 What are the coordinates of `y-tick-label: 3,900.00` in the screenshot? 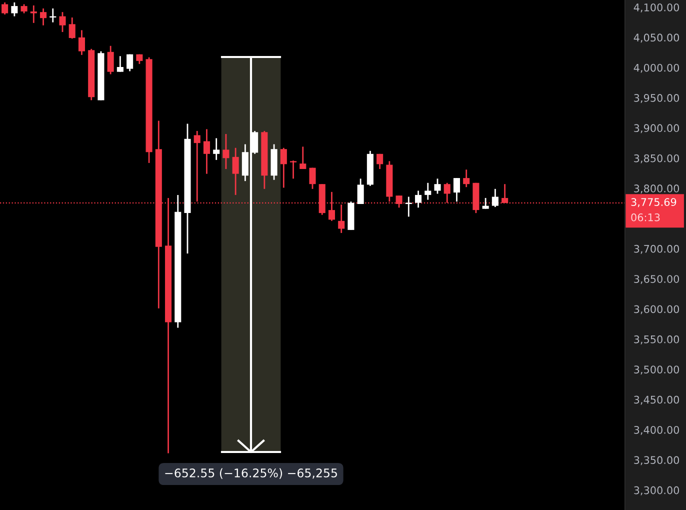 It's located at (657, 129).